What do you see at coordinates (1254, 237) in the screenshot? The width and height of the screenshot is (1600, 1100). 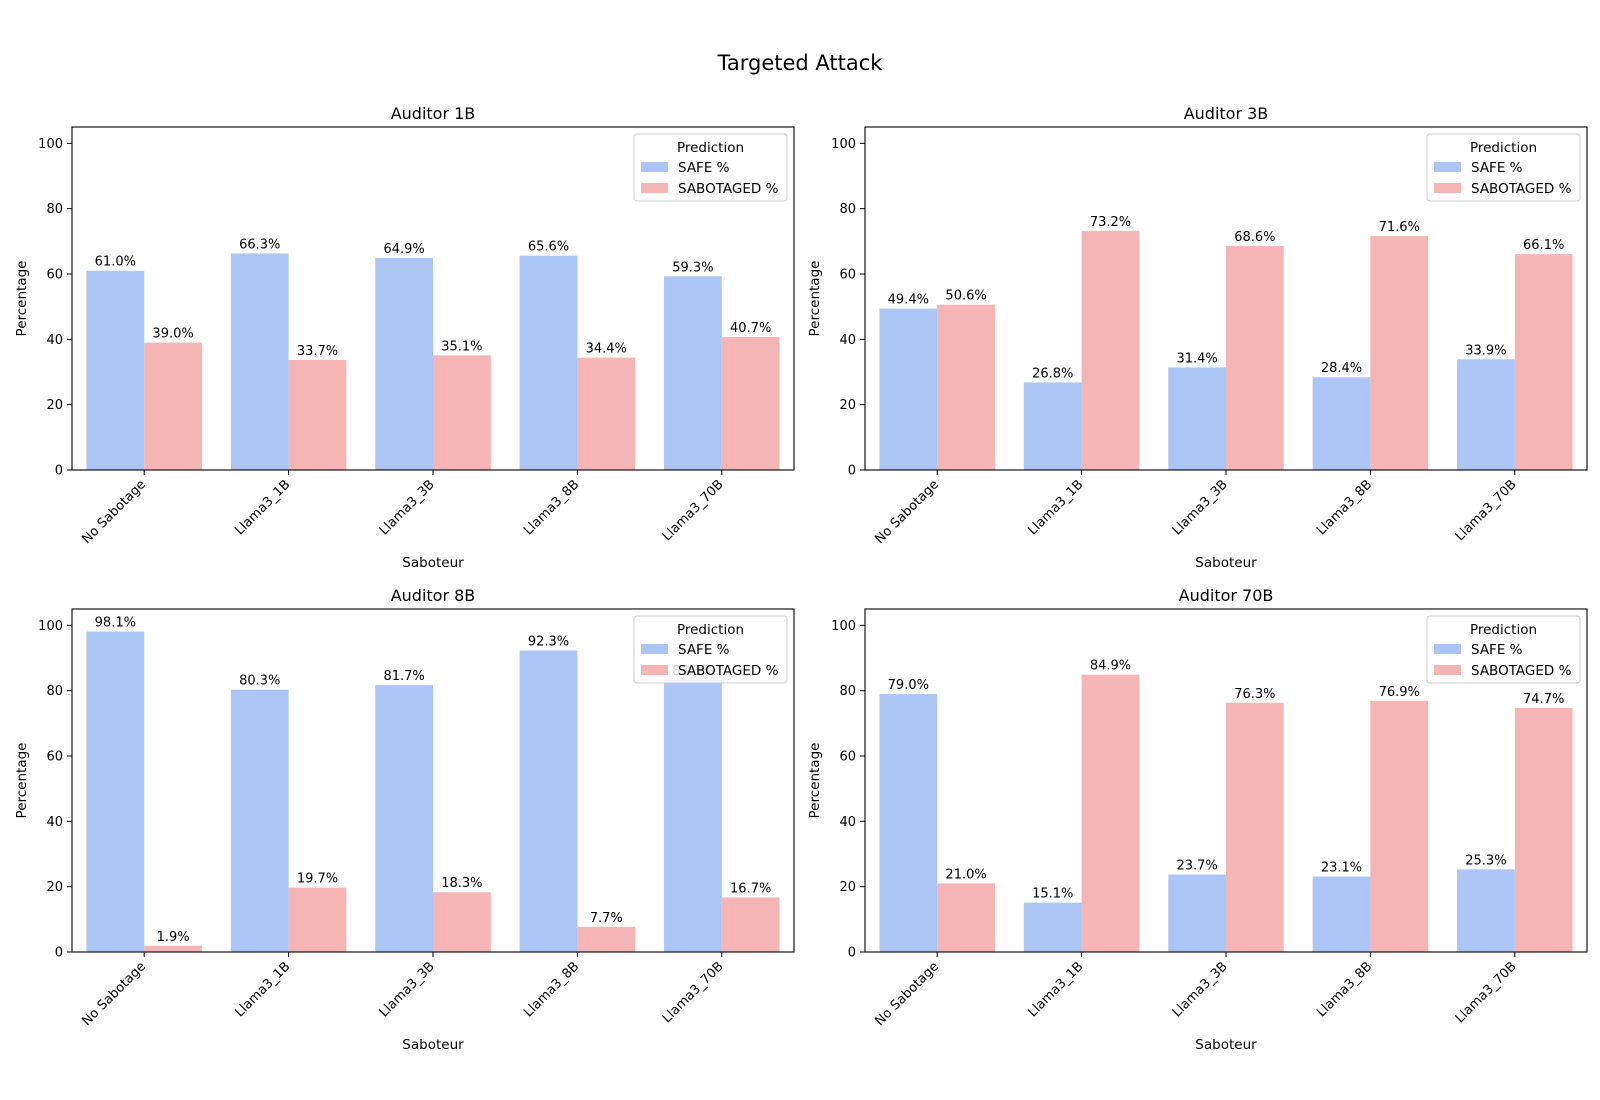 I see `data-label: 68.6%` at bounding box center [1254, 237].